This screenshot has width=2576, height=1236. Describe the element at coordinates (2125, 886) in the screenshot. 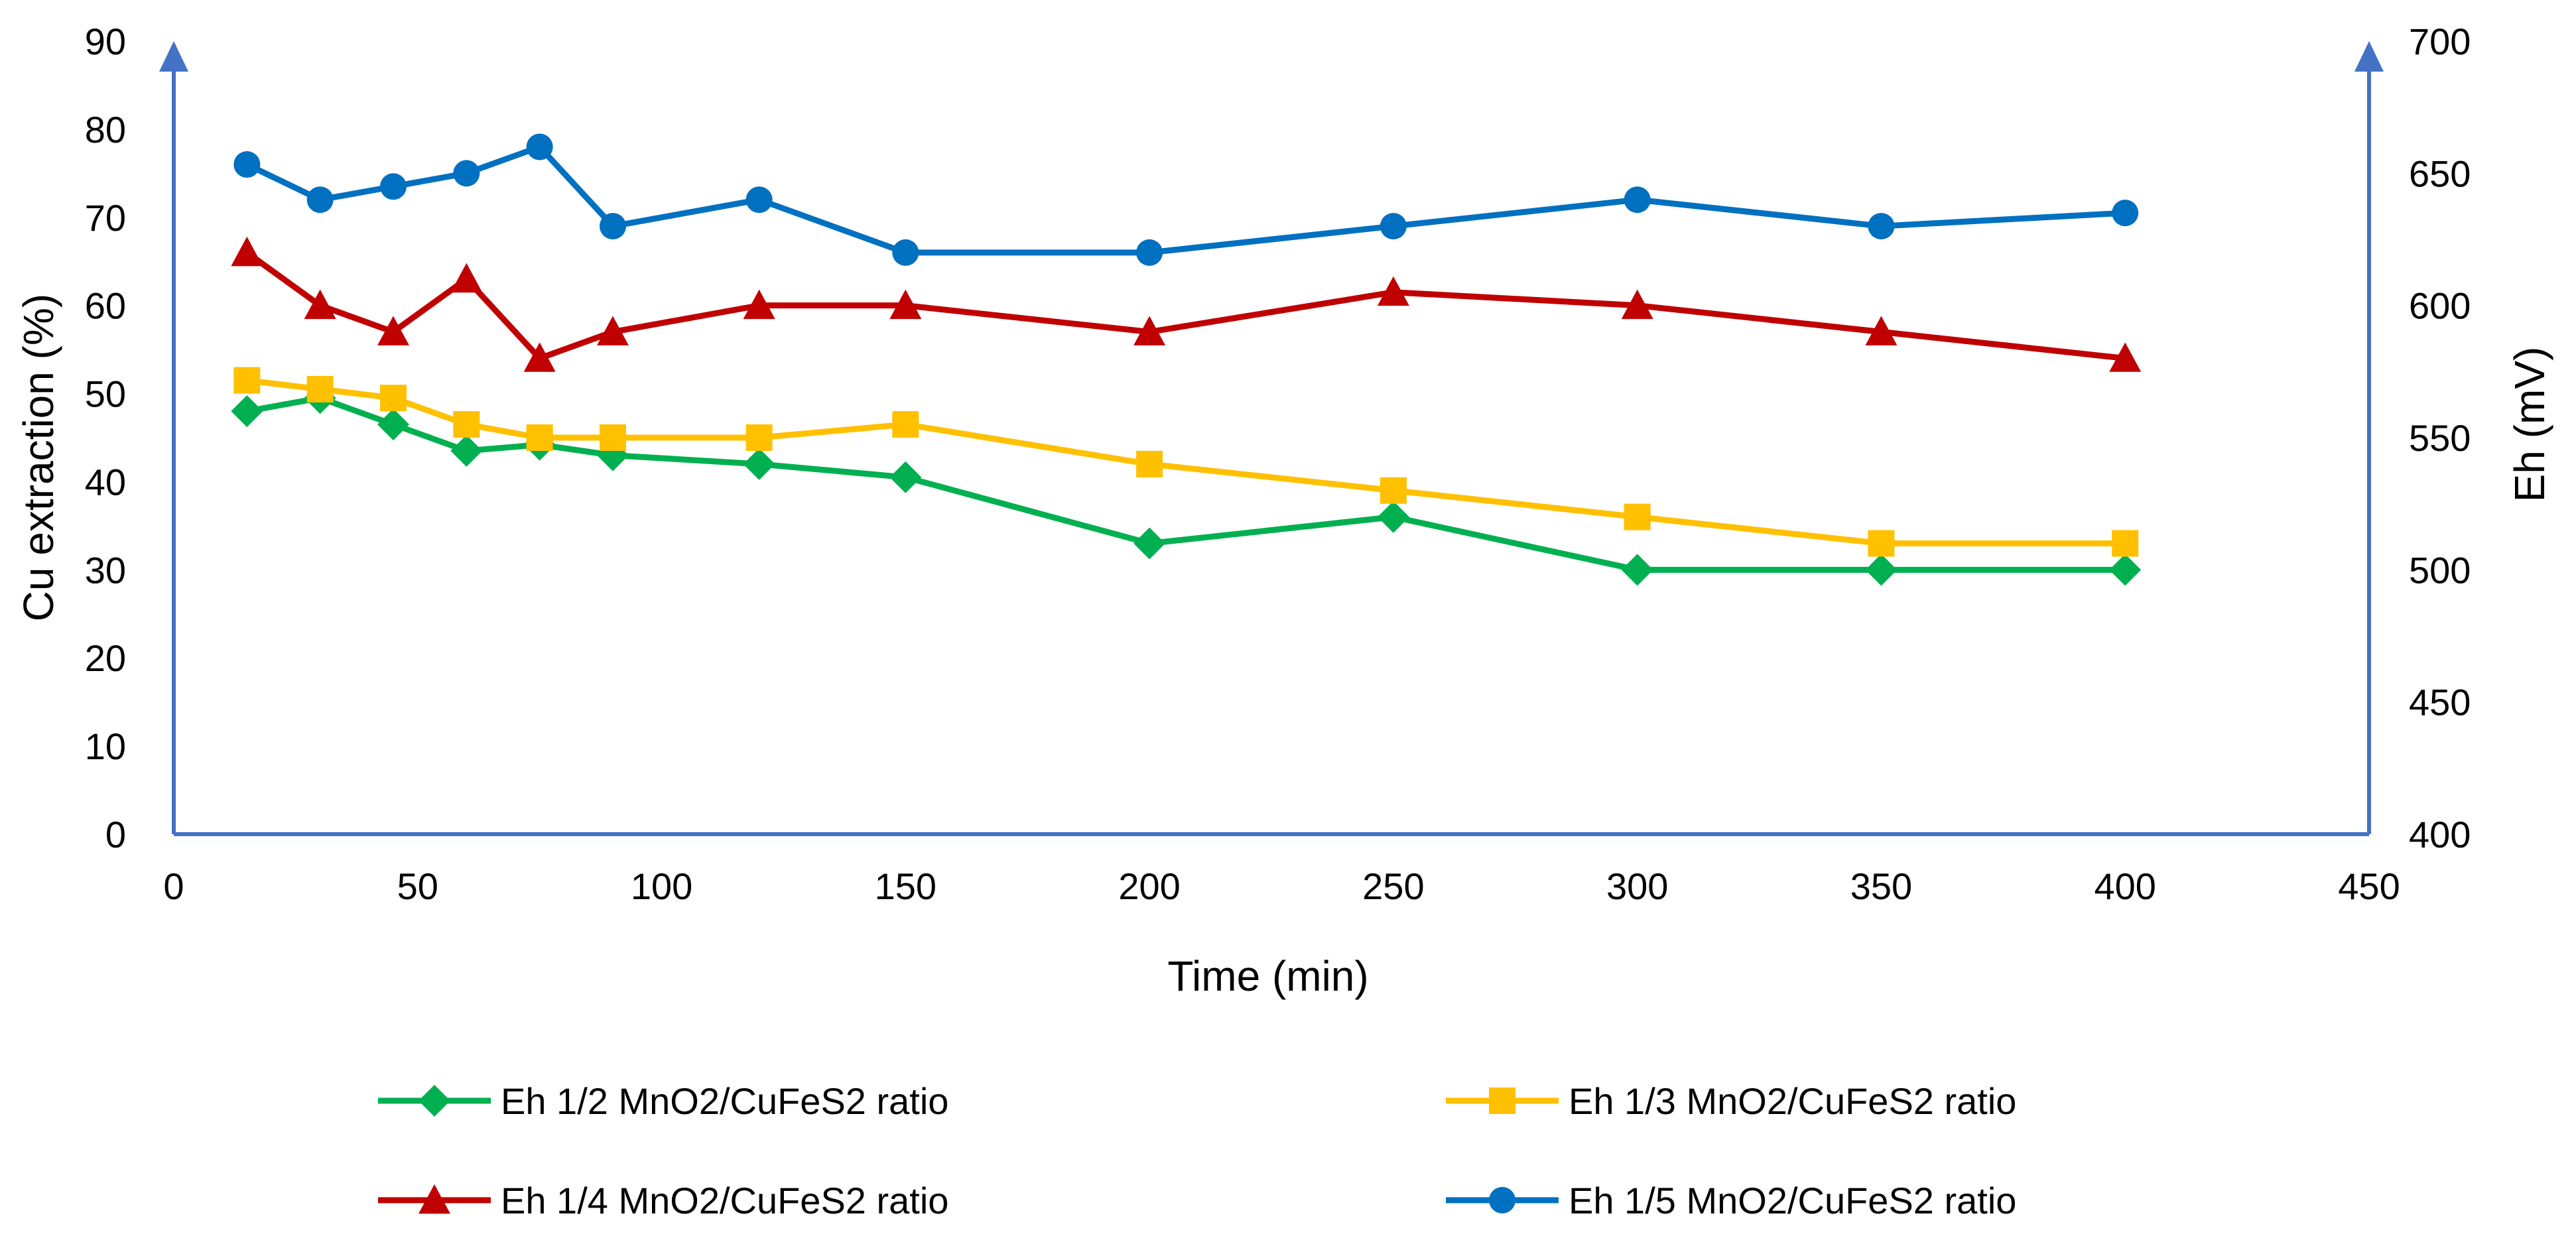

I see `x-tick-label: 400` at that location.